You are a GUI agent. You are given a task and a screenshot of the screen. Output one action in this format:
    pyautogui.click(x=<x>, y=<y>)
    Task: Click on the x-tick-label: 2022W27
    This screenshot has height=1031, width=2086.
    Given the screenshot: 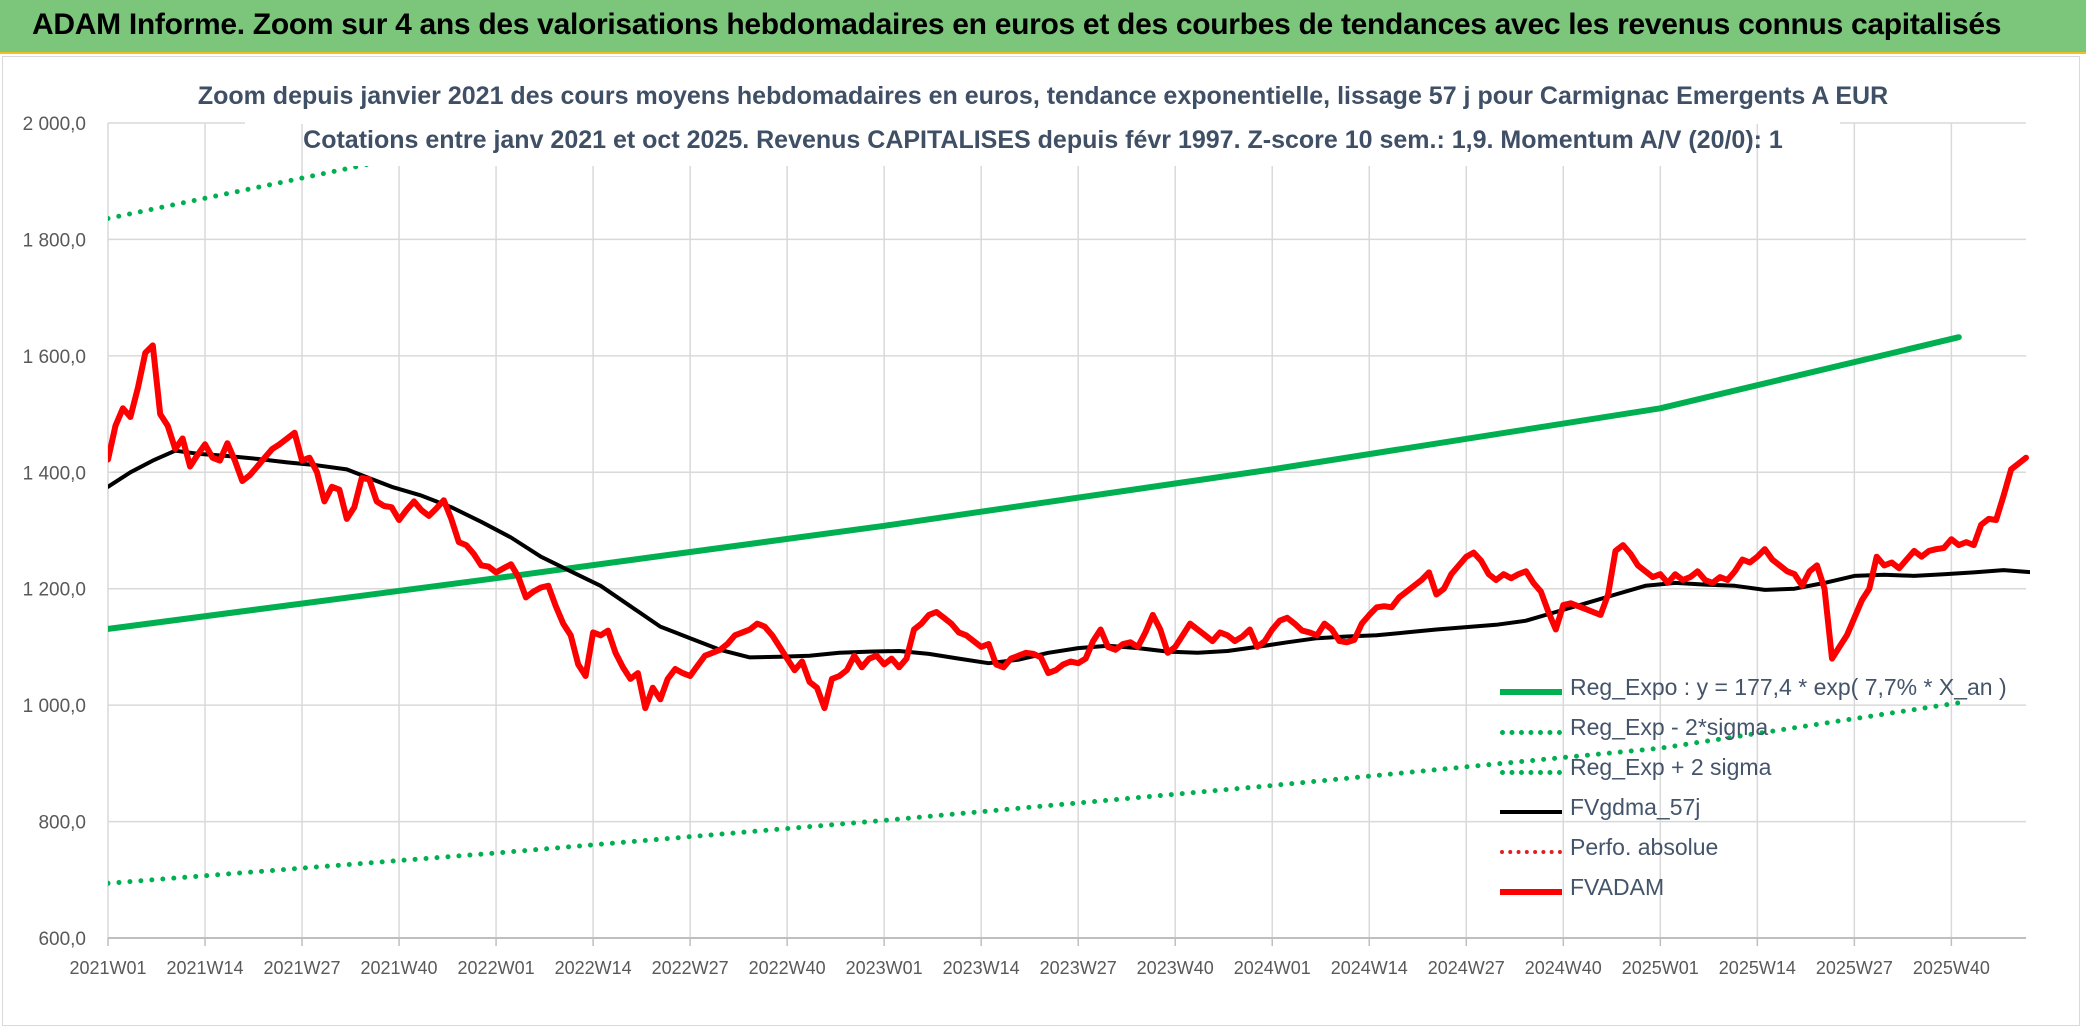 What is the action you would take?
    pyautogui.click(x=690, y=968)
    